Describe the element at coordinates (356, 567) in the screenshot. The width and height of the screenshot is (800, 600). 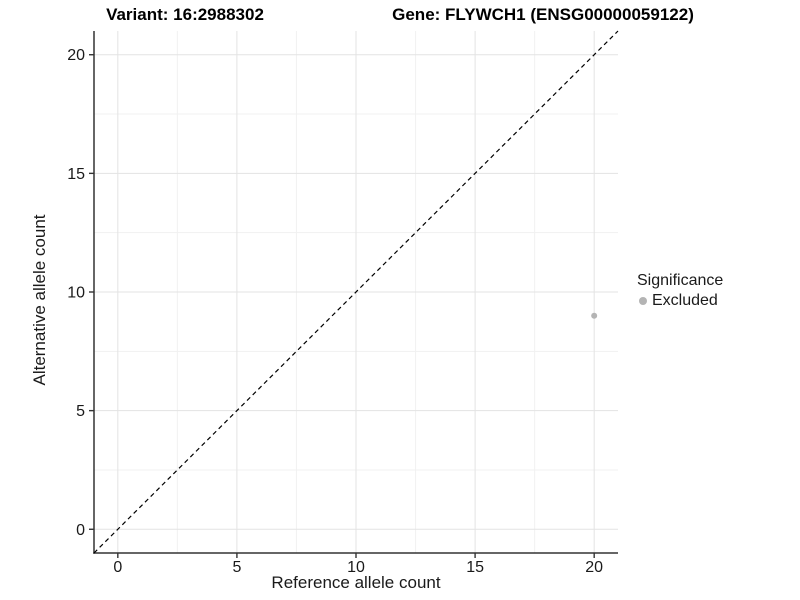
I see `x-tick-label: 10` at that location.